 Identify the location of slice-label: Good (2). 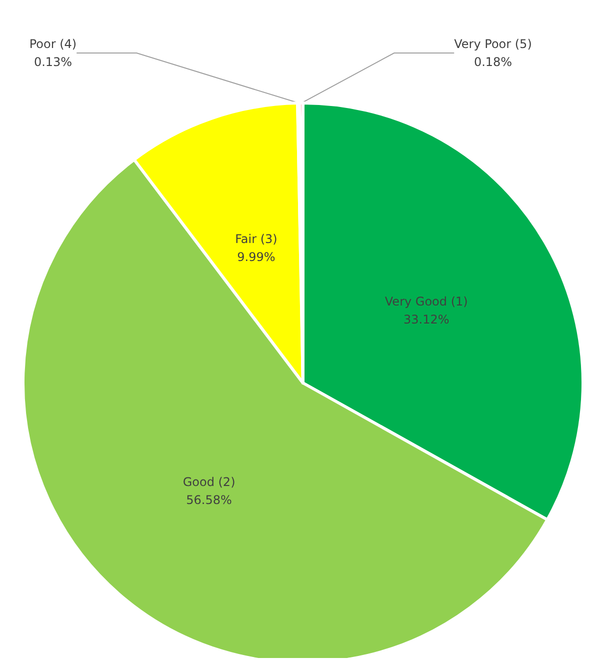
(209, 481).